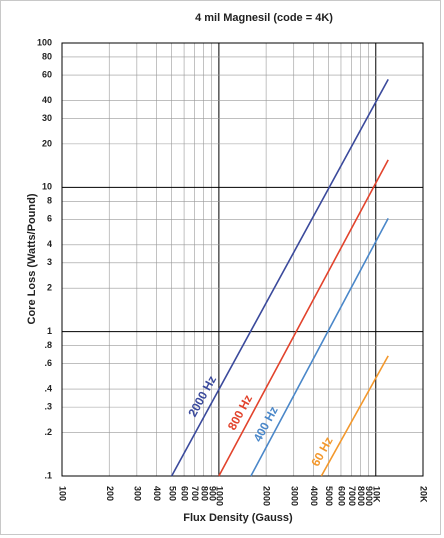 The image size is (444, 538). Describe the element at coordinates (220, 496) in the screenshot. I see `x-tick-label: 1000` at that location.